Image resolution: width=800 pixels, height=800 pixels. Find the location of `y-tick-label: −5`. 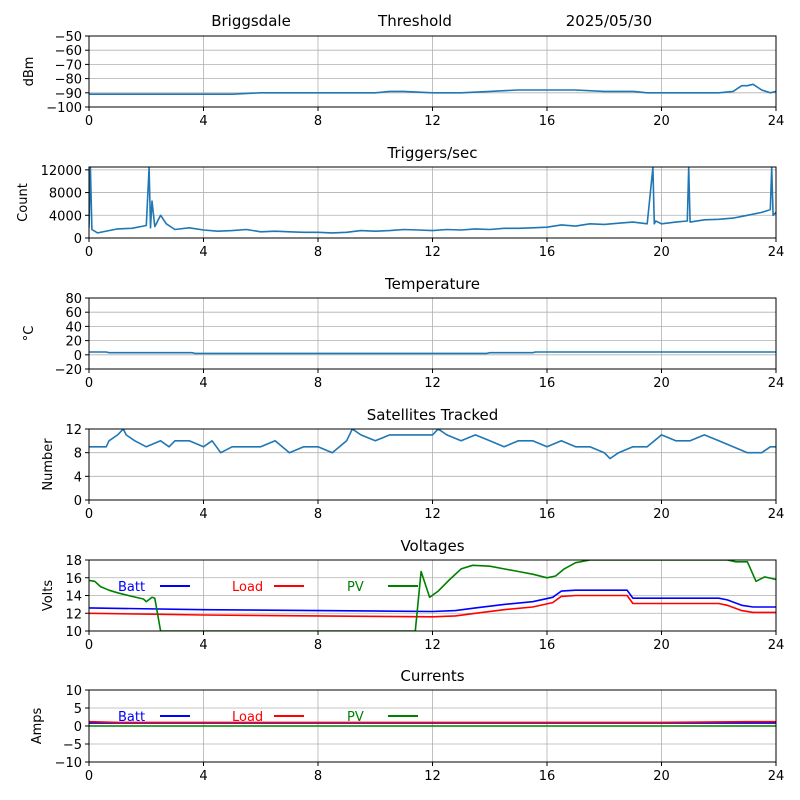

y-tick-label: −5 is located at coordinates (72, 745).